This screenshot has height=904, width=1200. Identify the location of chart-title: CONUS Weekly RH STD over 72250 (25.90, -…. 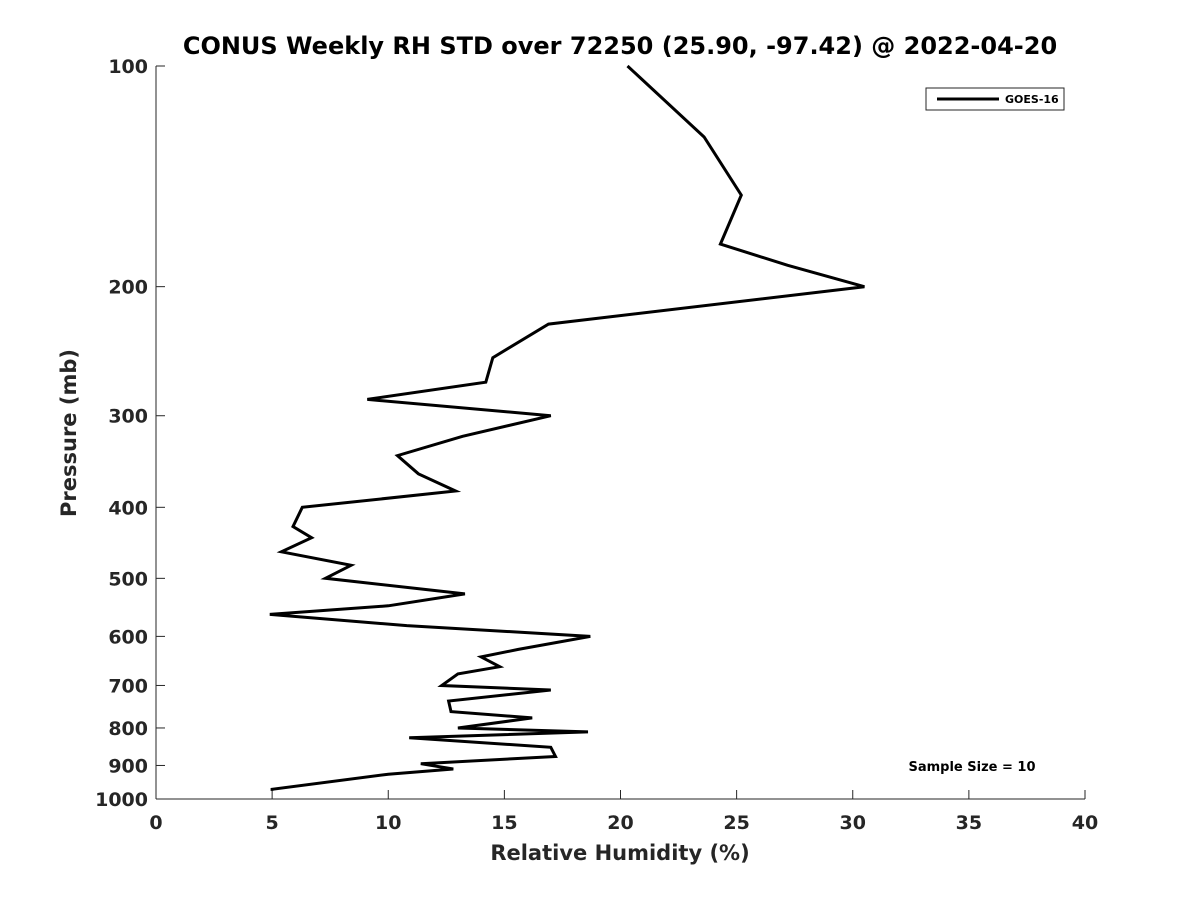
(620, 46).